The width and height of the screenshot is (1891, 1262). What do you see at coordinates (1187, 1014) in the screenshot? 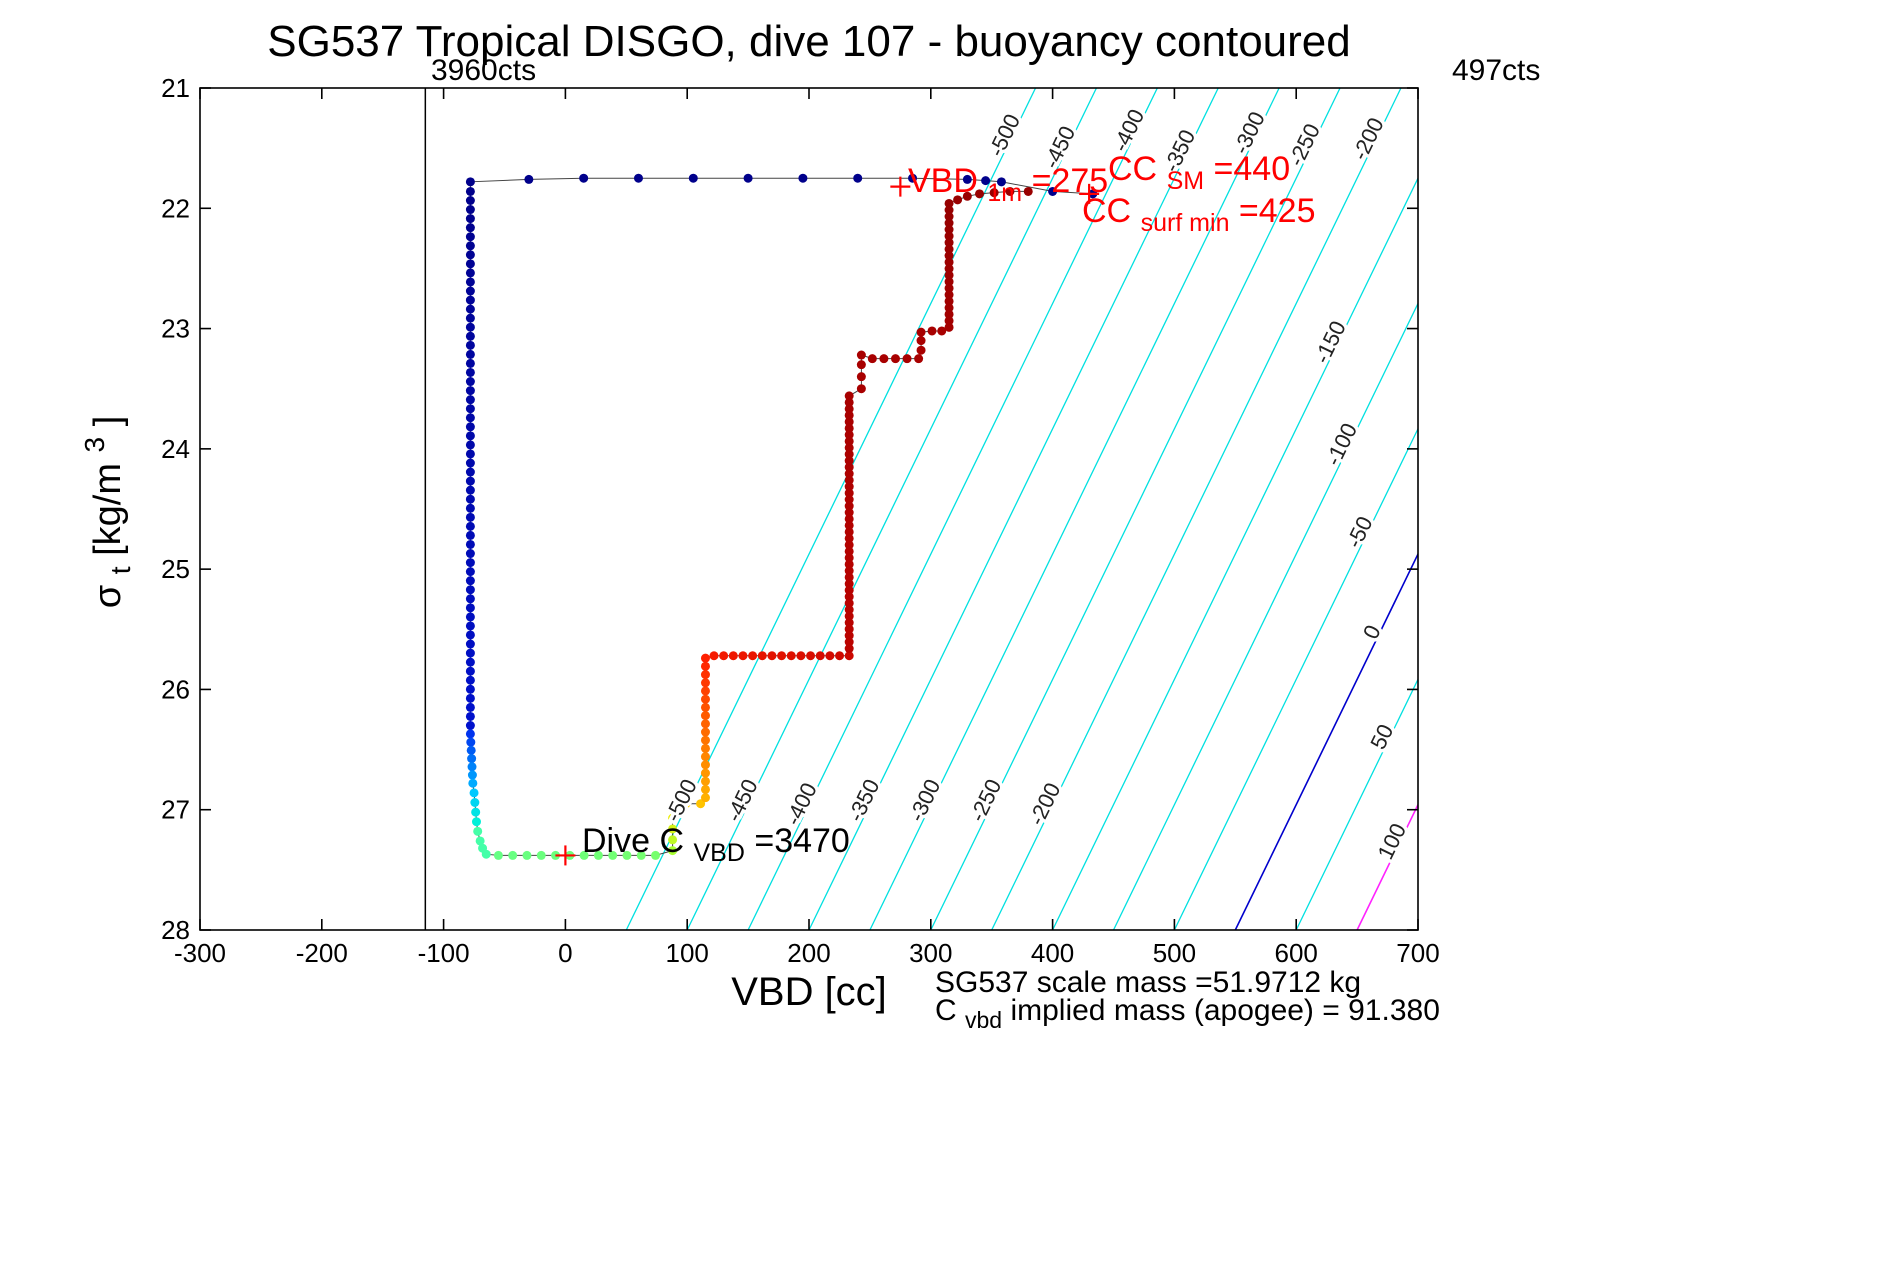
I see `footer-implied-mass: C vbd implied mass (apogee) = 91.380` at bounding box center [1187, 1014].